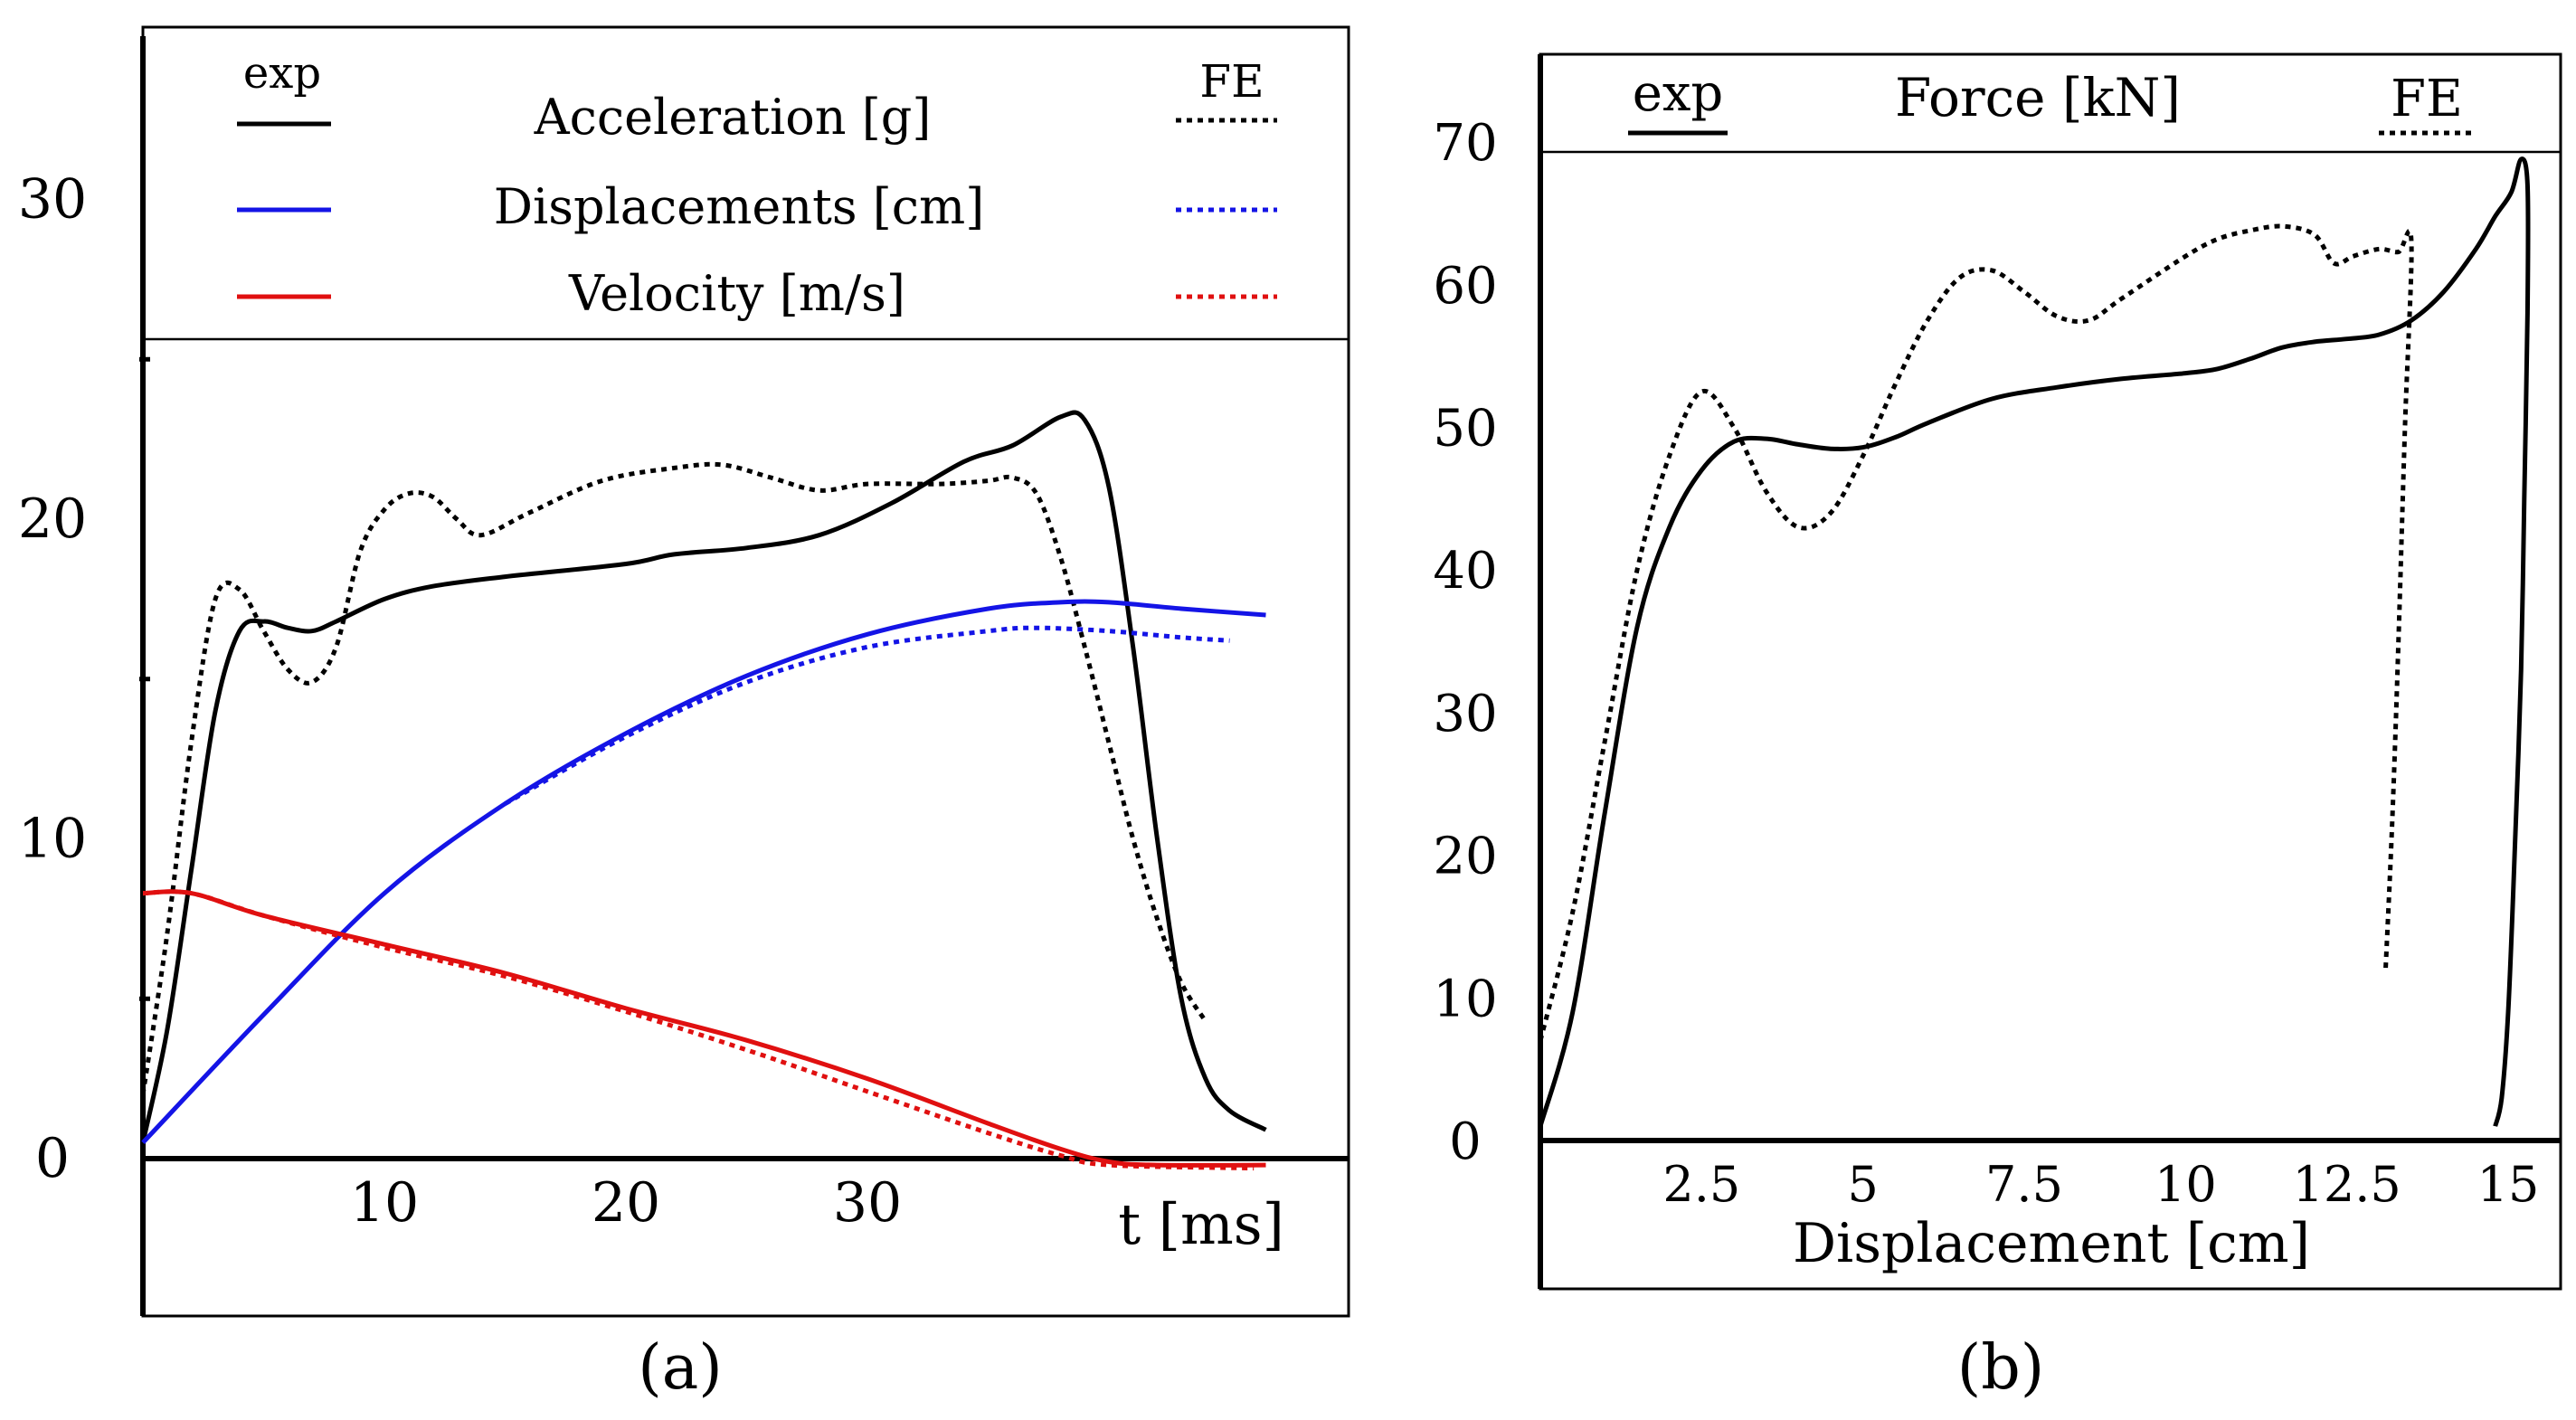  Describe the element at coordinates (680, 1368) in the screenshot. I see `panel-a-label: (a)` at that location.